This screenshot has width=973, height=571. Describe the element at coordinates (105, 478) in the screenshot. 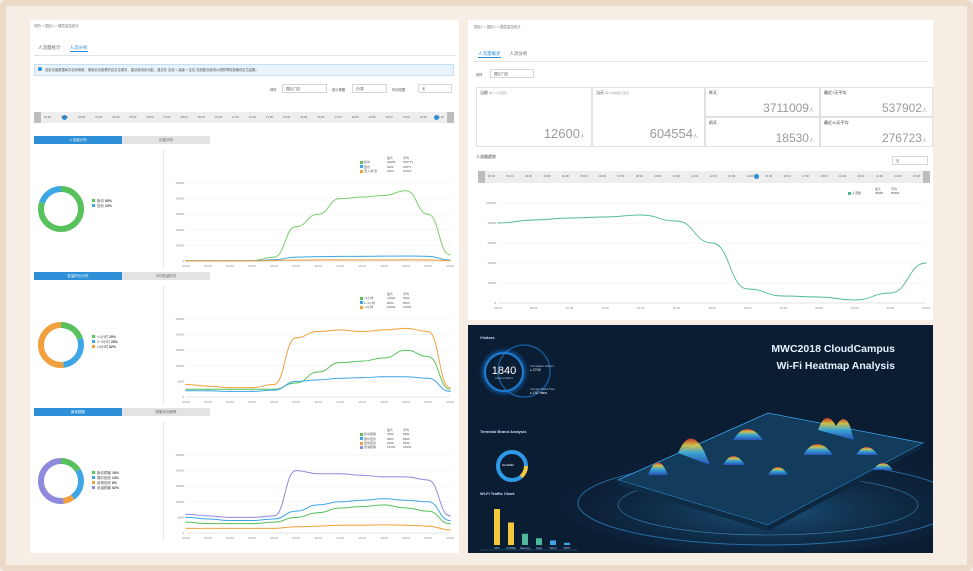

I see `donut-legend-item: 偶尔回访 24%` at that location.